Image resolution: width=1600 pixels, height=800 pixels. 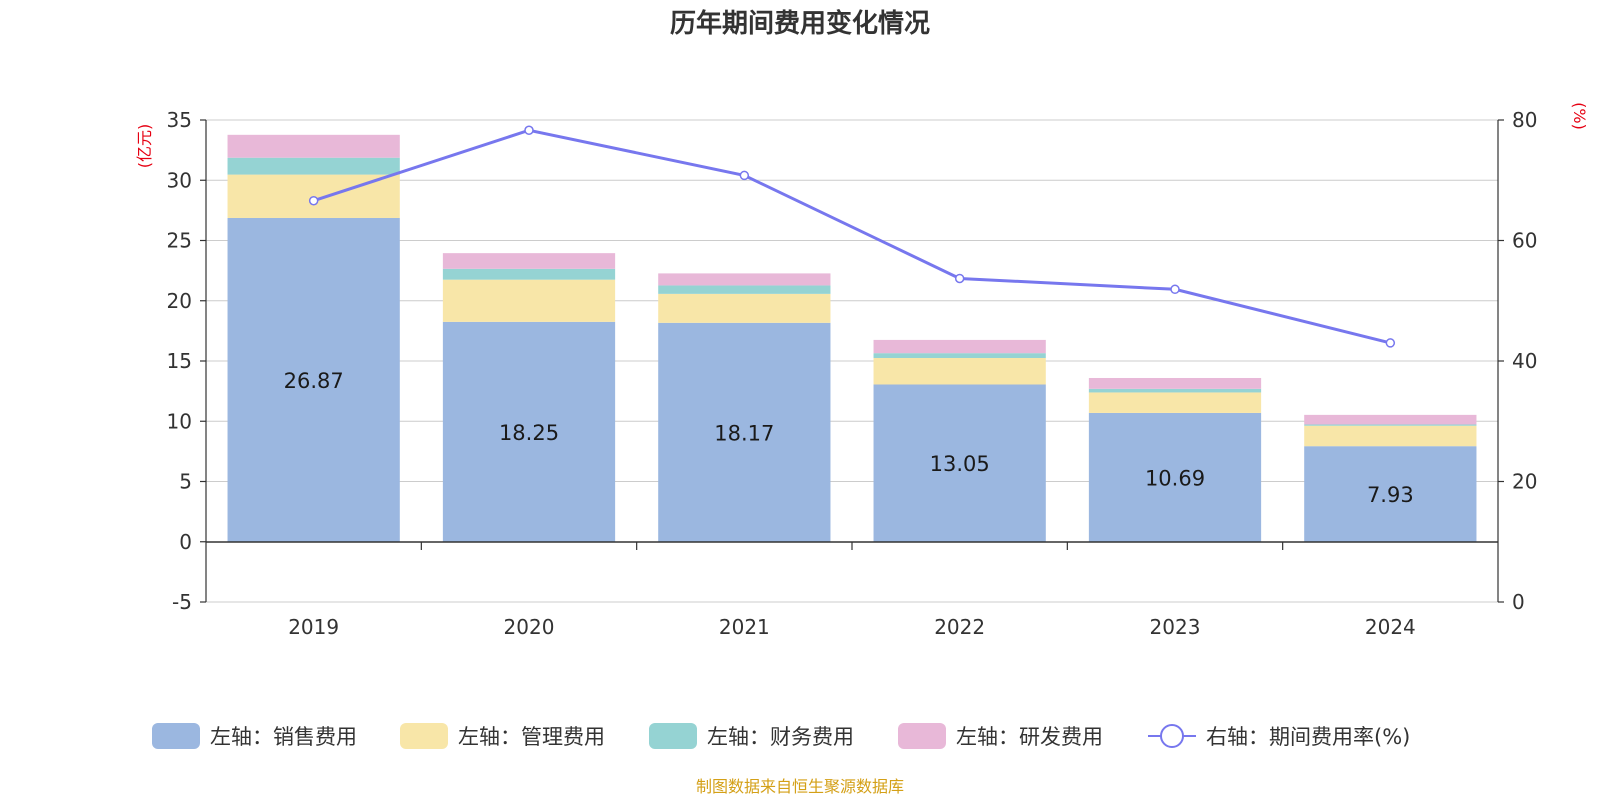 What do you see at coordinates (1390, 627) in the screenshot?
I see `x-tick-label: 2024` at bounding box center [1390, 627].